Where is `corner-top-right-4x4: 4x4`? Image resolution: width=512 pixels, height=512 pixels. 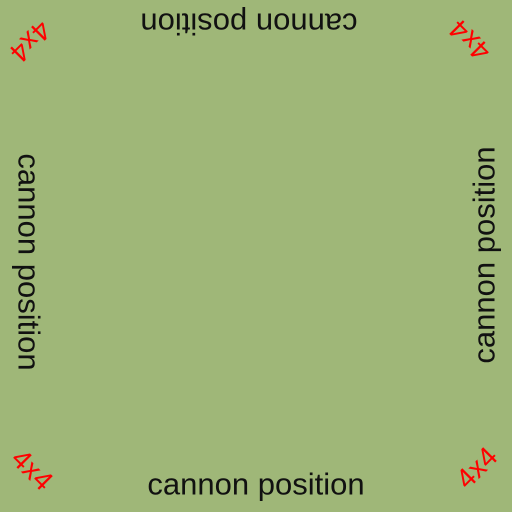
corner-top-right-4x4: 4x4 is located at coordinates (469, 40).